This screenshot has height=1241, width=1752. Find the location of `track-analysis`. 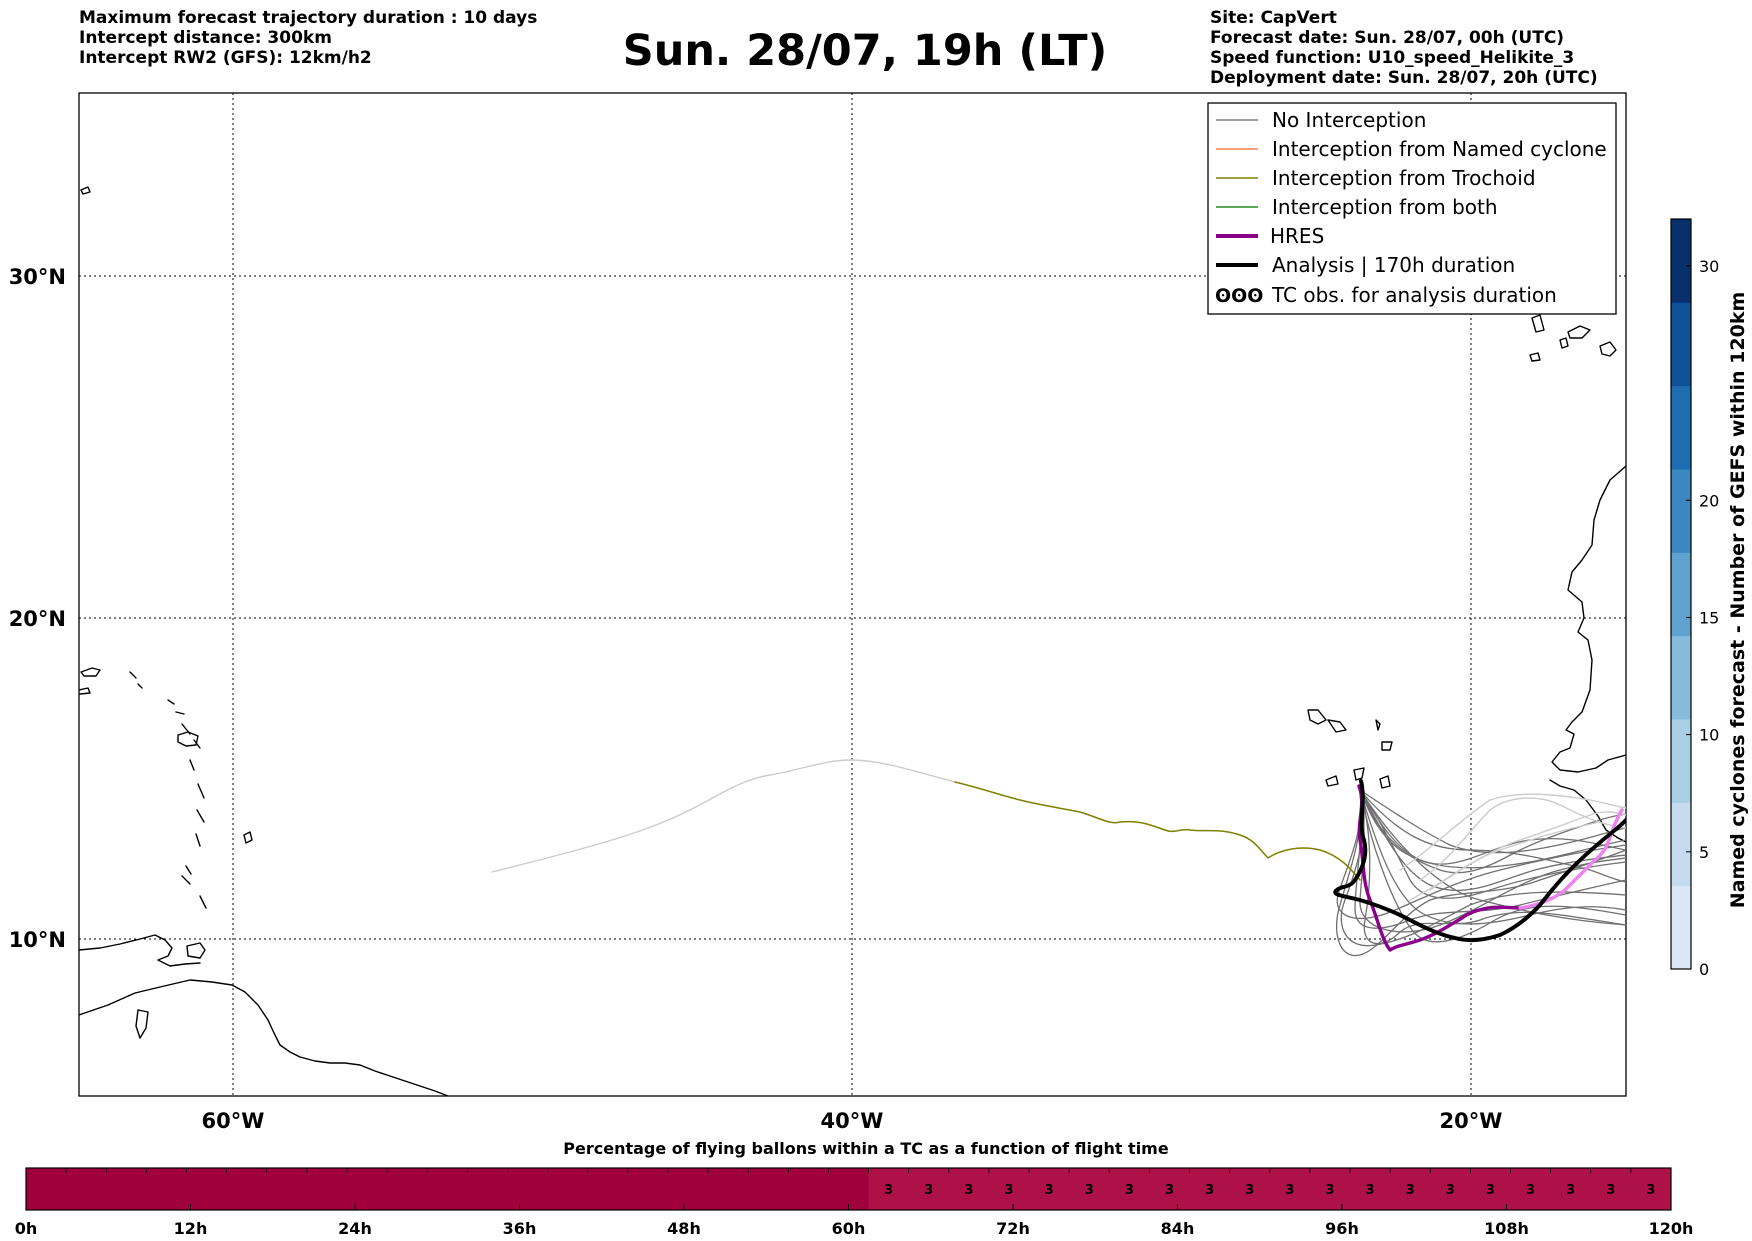

track-analysis is located at coordinates (1479, 861).